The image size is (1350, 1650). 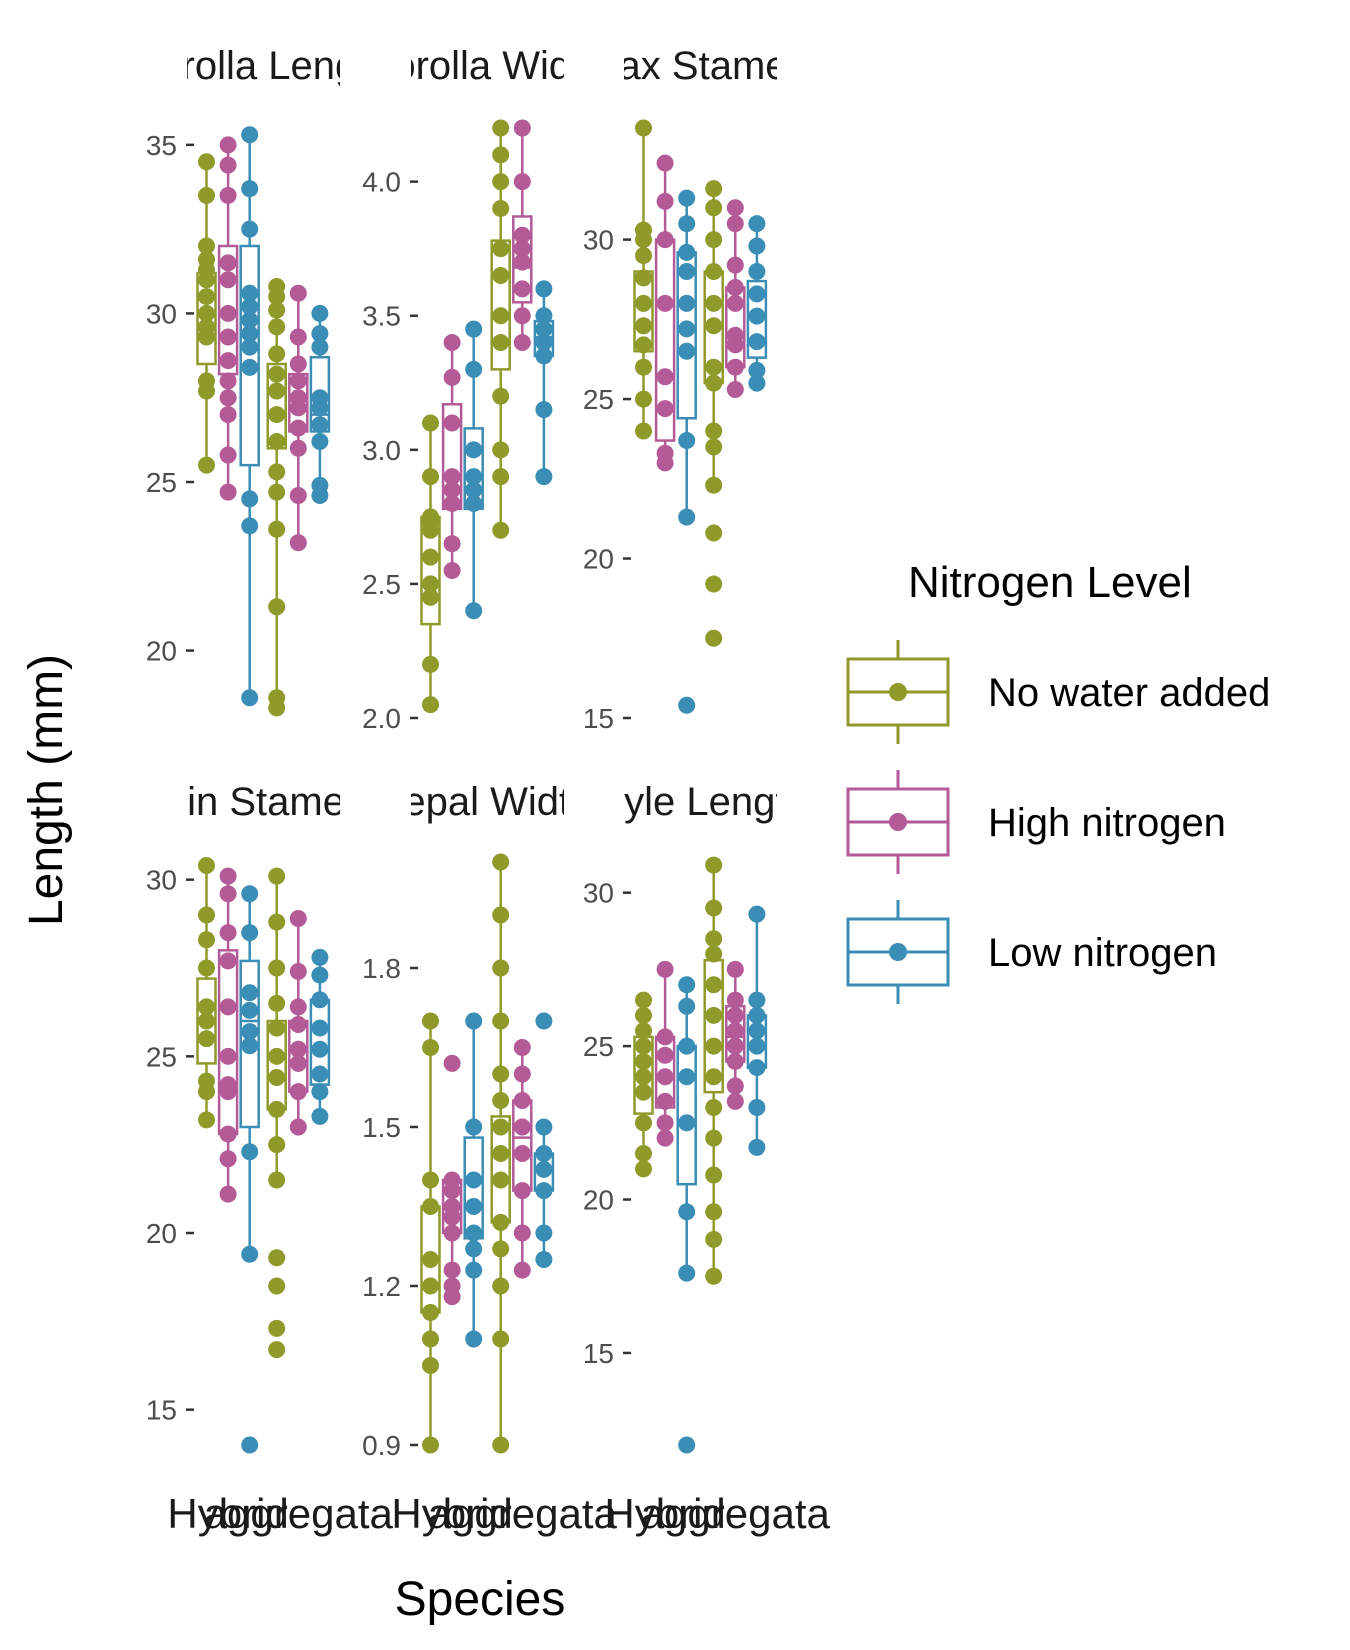 What do you see at coordinates (243, 380) in the screenshot?
I see `panel-corolla-length: Corolla Length 20 25 30 35` at bounding box center [243, 380].